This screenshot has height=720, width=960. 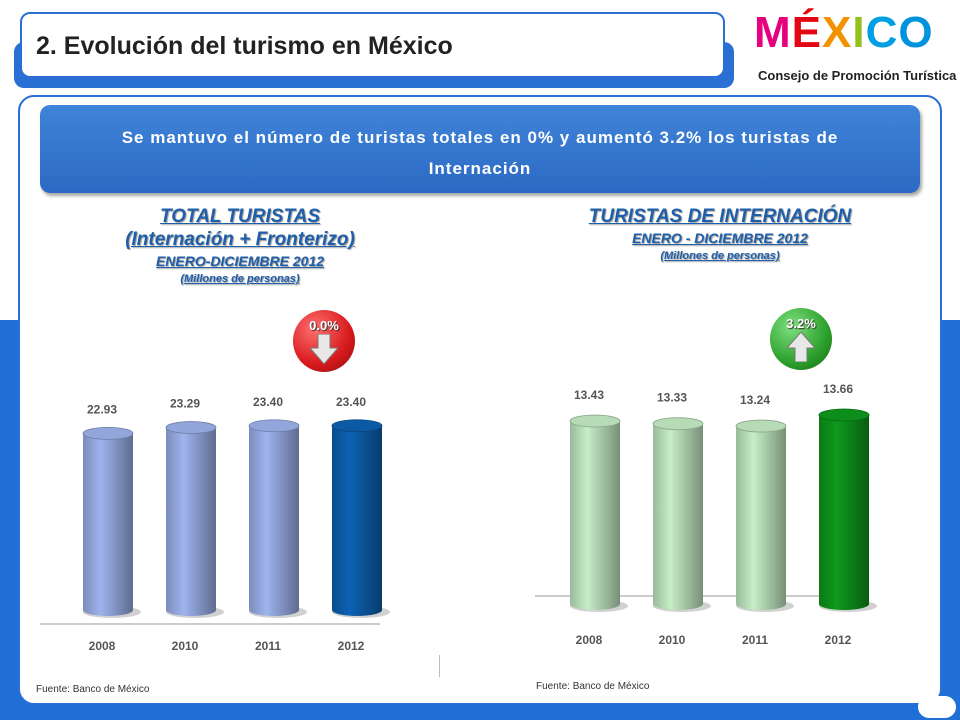 I want to click on right-change-label: 3.2%, so click(x=801, y=323).